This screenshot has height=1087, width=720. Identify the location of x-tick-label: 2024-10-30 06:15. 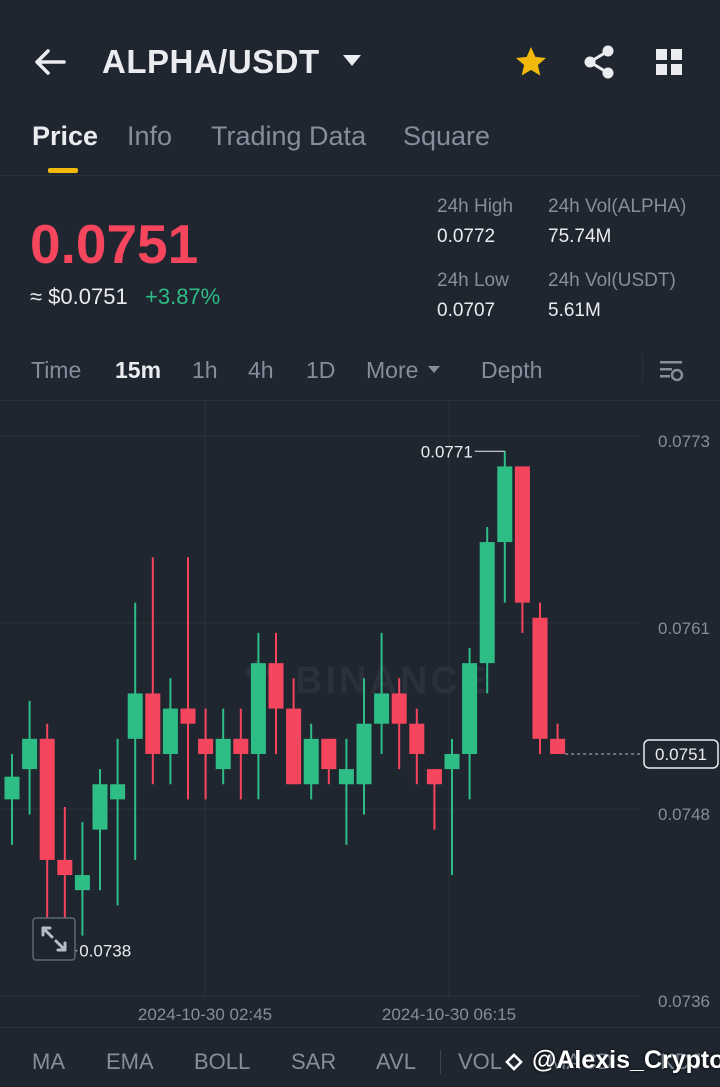
(449, 1014).